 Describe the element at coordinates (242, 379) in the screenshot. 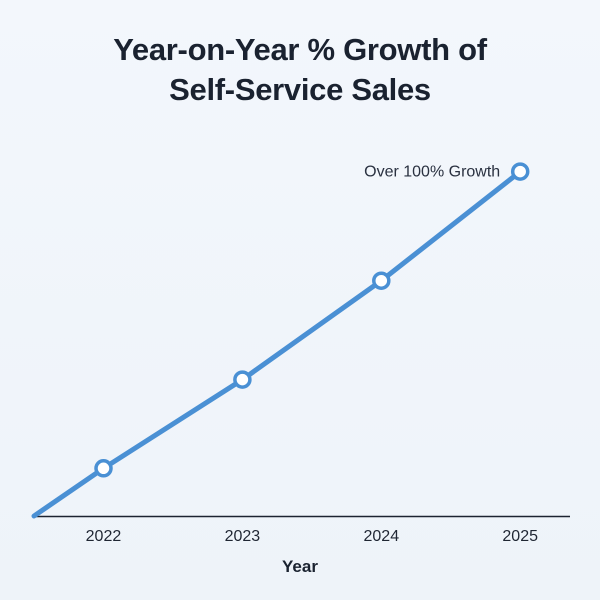

I see `data-point-2023` at that location.